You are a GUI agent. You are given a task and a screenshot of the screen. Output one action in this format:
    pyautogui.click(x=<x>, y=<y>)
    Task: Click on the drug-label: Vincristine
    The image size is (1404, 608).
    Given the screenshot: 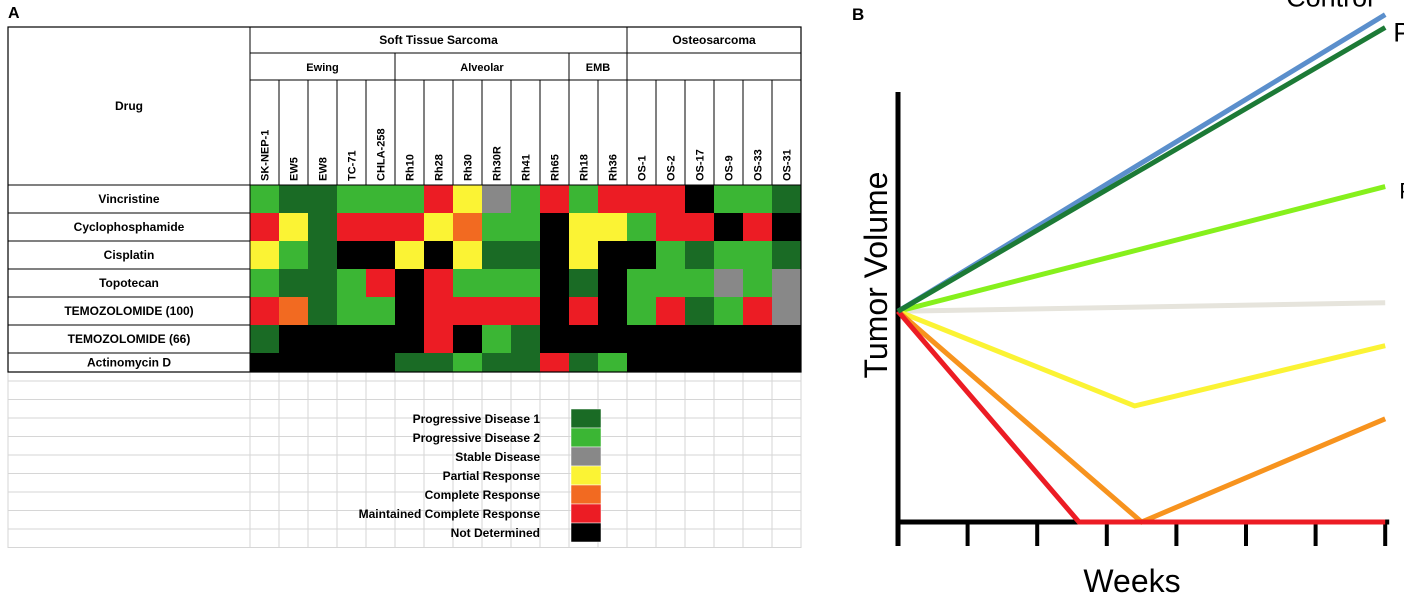 What is the action you would take?
    pyautogui.click(x=128, y=199)
    